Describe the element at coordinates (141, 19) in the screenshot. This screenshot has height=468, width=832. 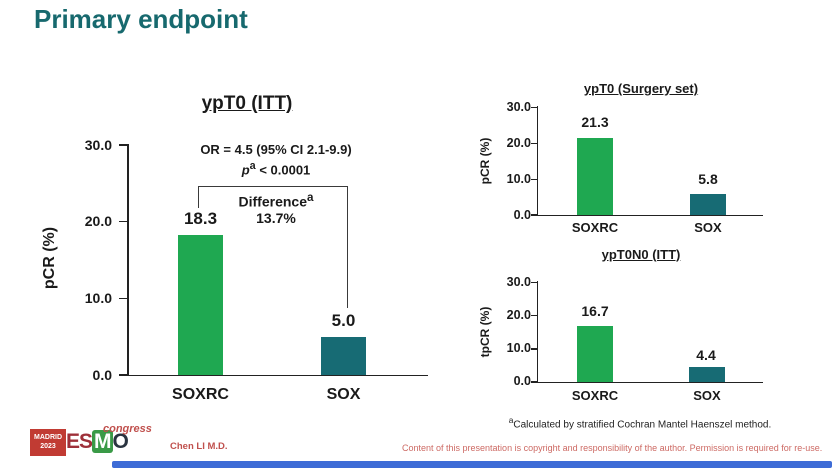
I see `page-title: Primary endpoint` at that location.